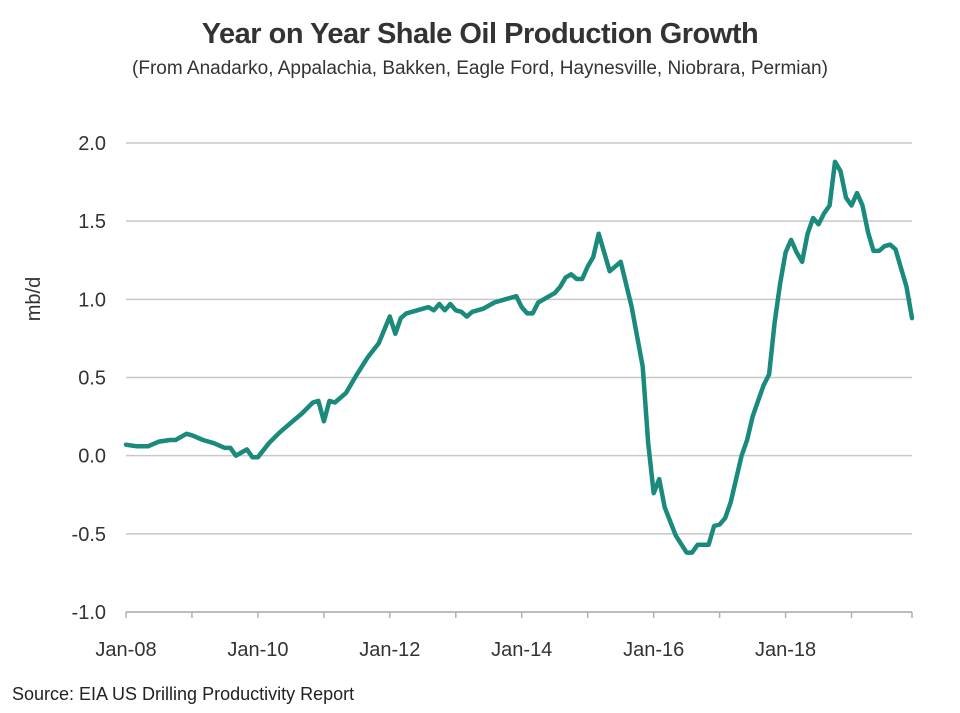 The width and height of the screenshot is (960, 713). What do you see at coordinates (653, 650) in the screenshot?
I see `x-tick-label: Jan-16` at bounding box center [653, 650].